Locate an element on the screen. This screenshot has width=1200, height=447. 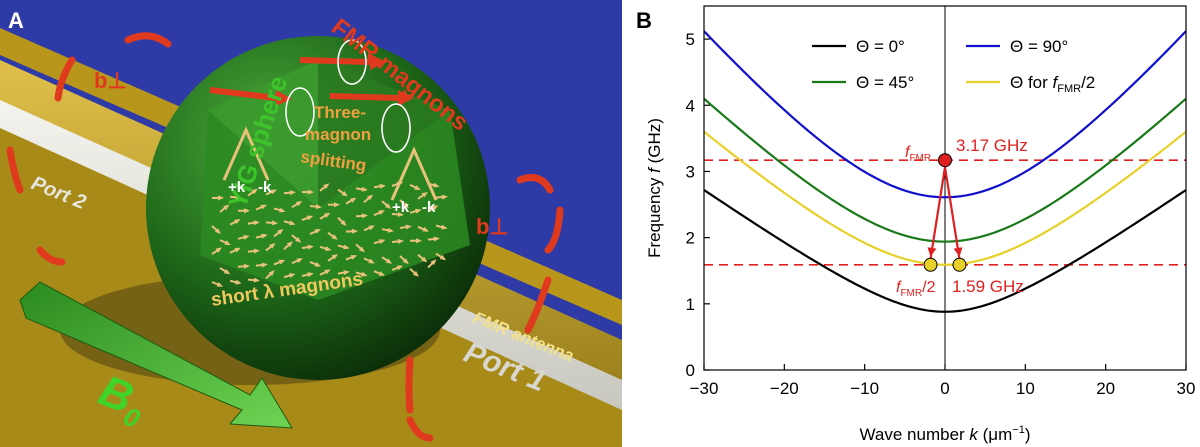
plus-k-left: +k is located at coordinates (237, 187).